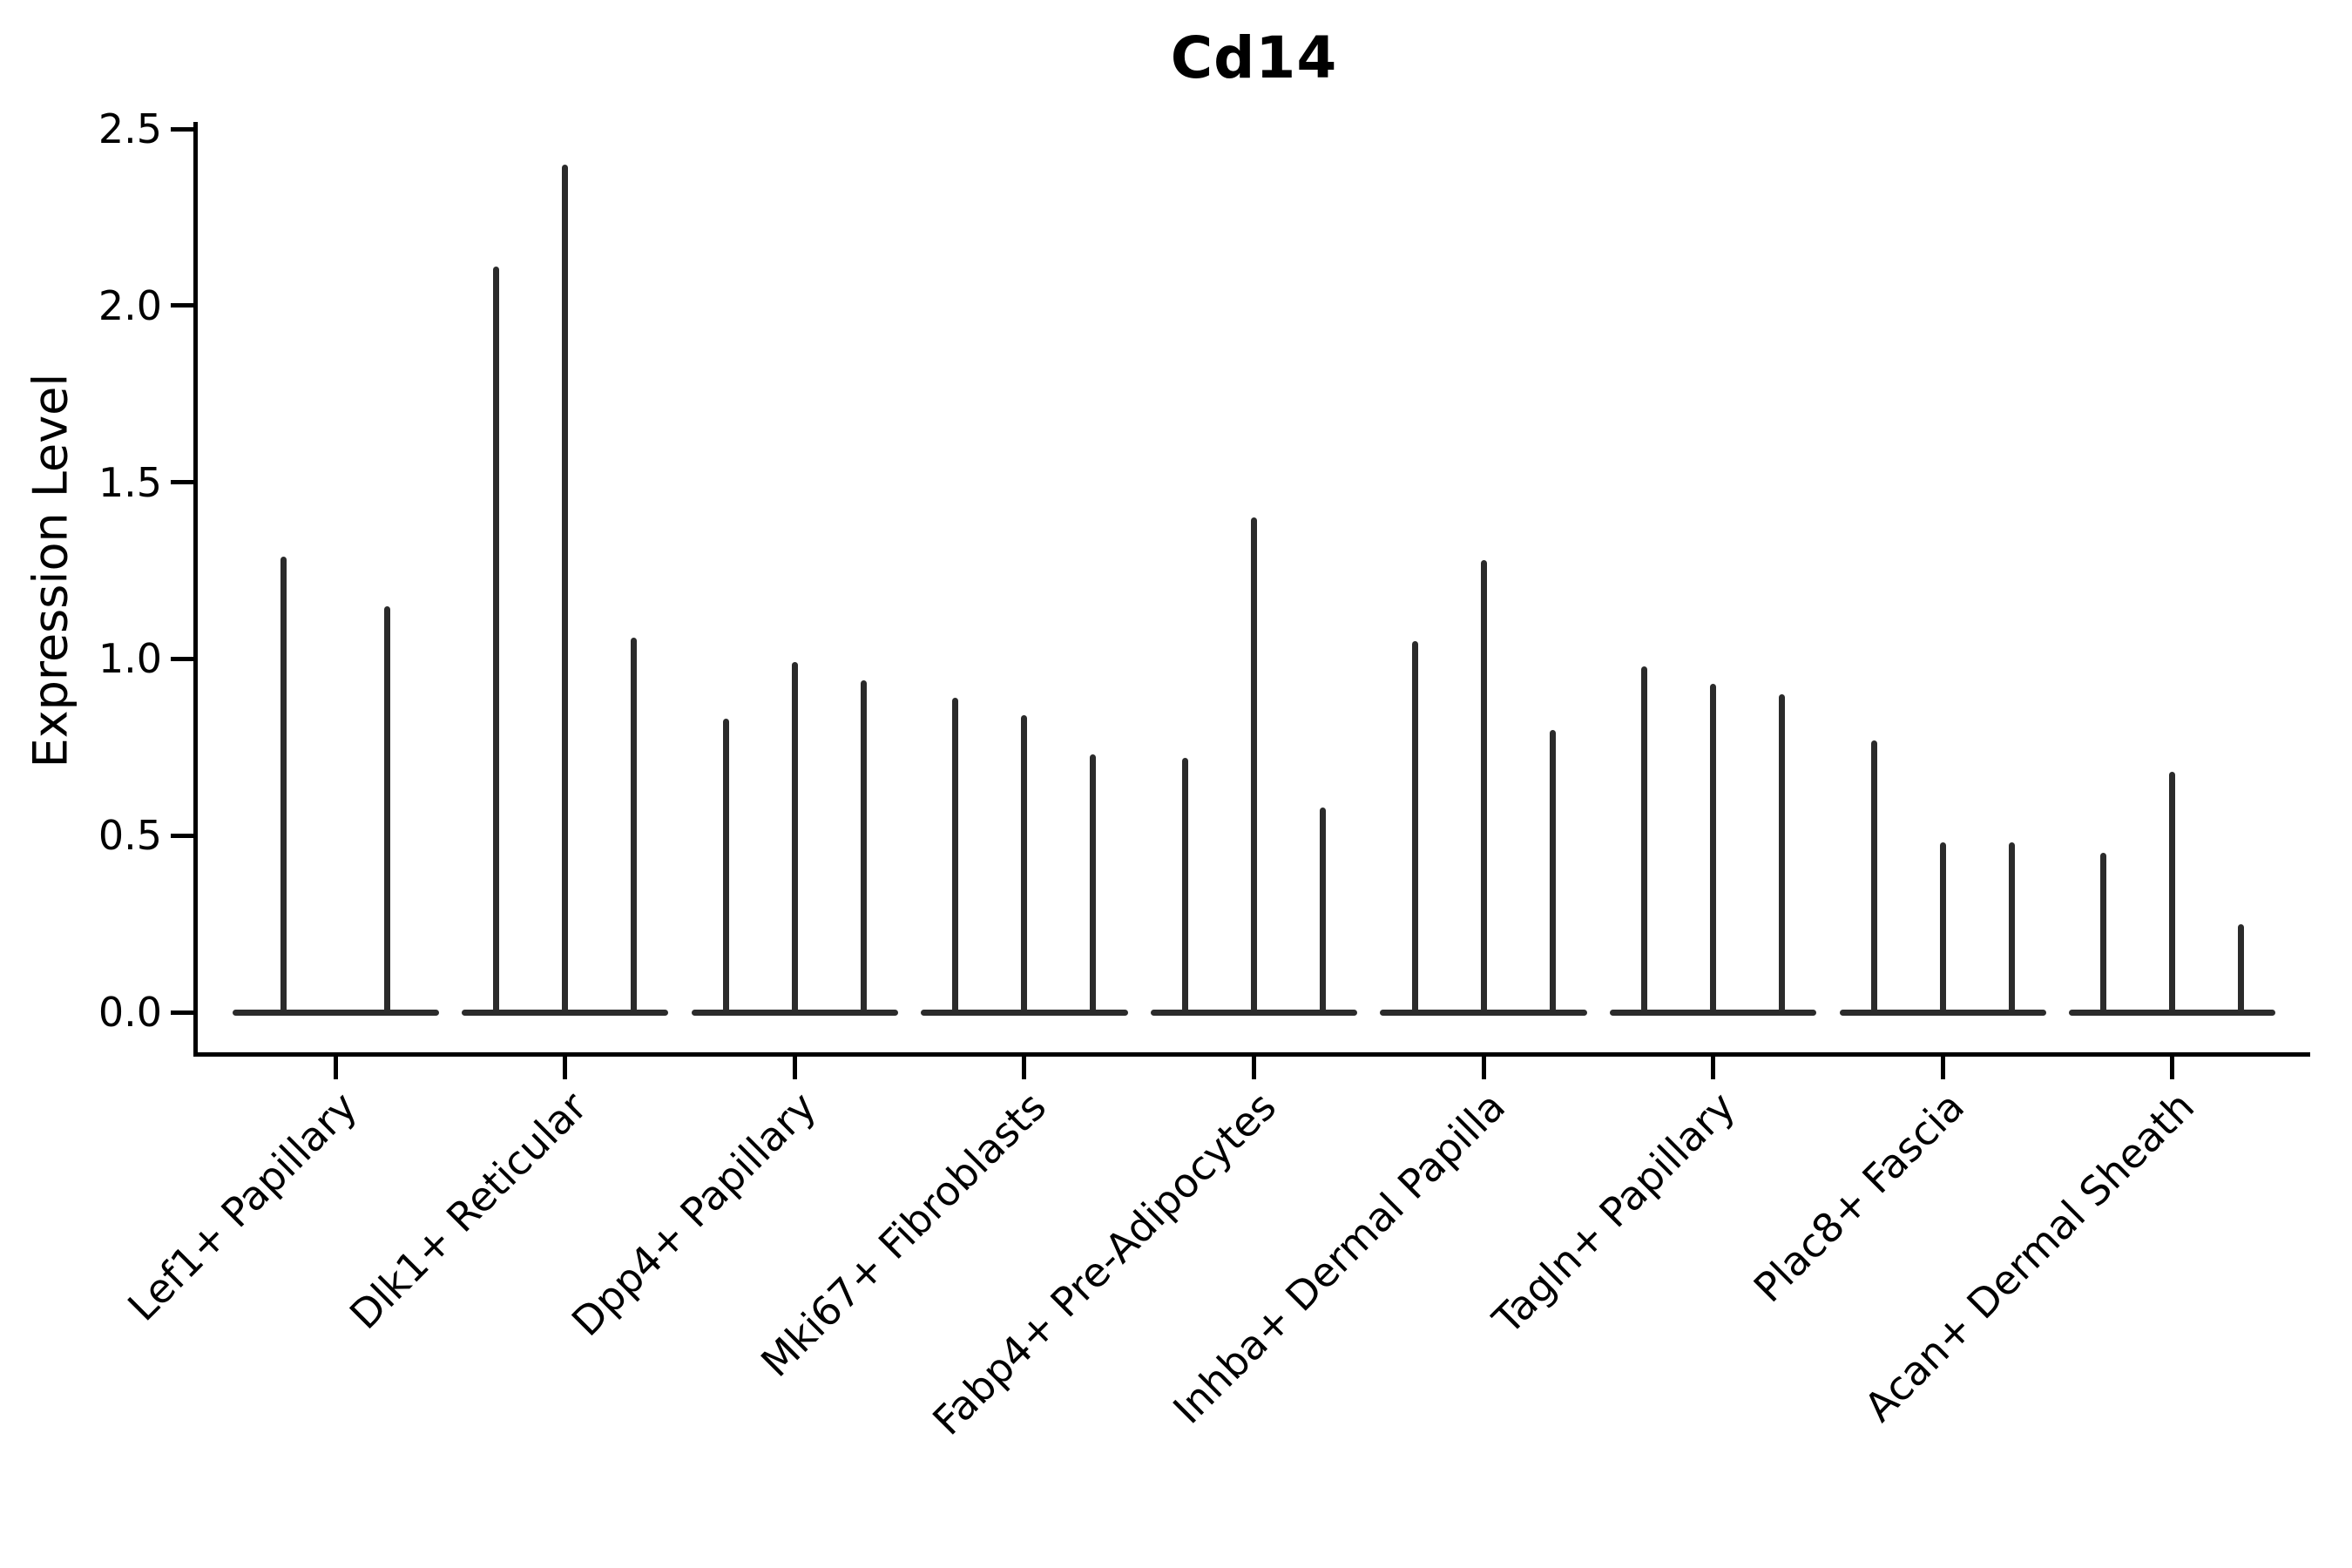  Describe the element at coordinates (50, 570) in the screenshot. I see `y-axis-label: Expression Level` at that location.